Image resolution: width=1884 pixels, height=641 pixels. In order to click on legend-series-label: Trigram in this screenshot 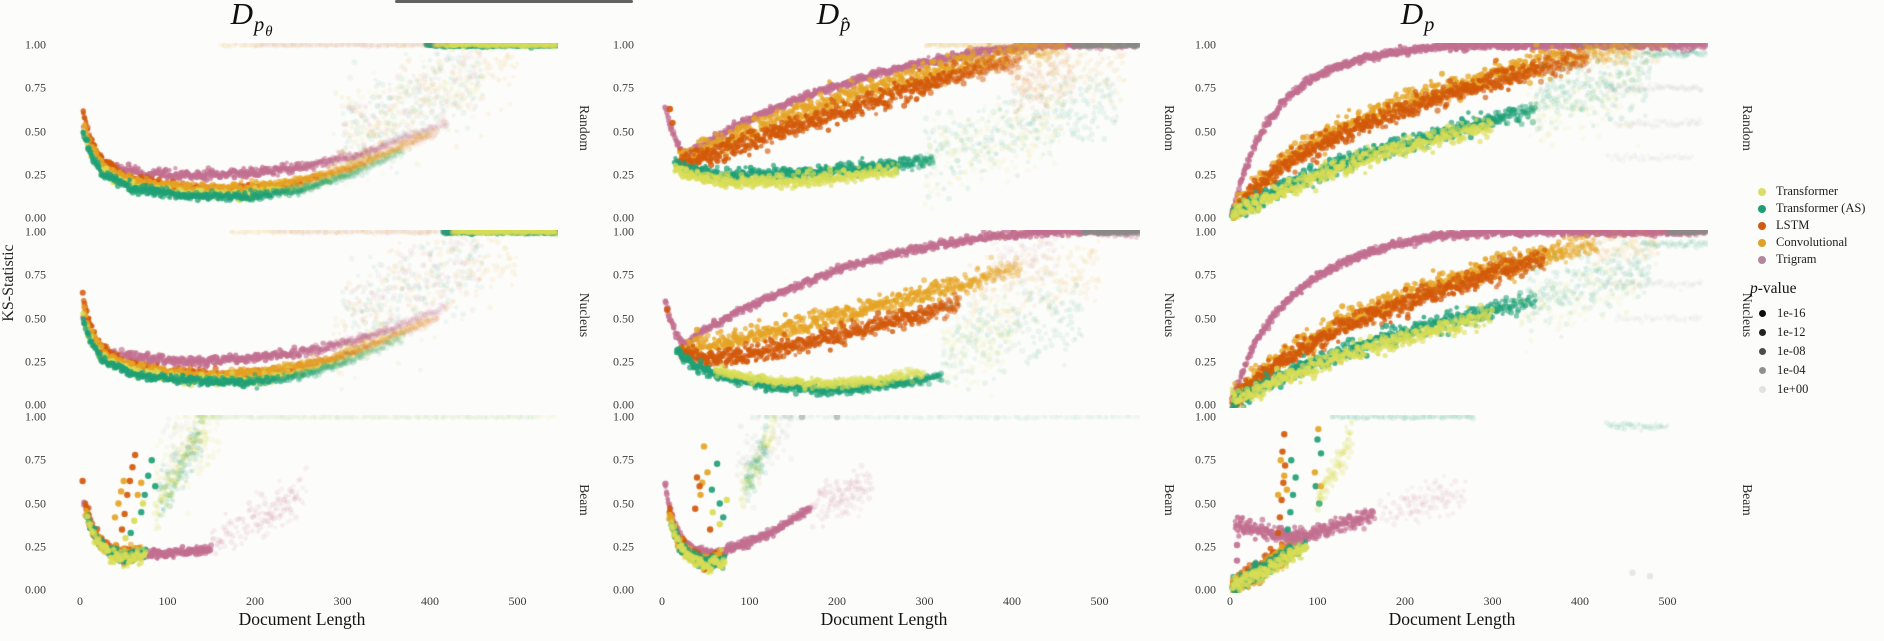, I will do `click(1796, 259)`.